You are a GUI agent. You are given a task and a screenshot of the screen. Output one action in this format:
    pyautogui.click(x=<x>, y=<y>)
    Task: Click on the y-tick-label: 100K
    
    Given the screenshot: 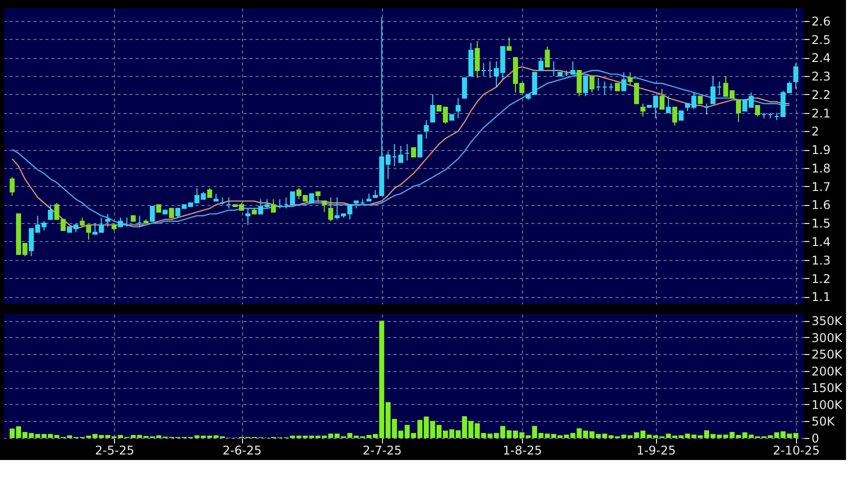 What is the action you would take?
    pyautogui.click(x=828, y=405)
    